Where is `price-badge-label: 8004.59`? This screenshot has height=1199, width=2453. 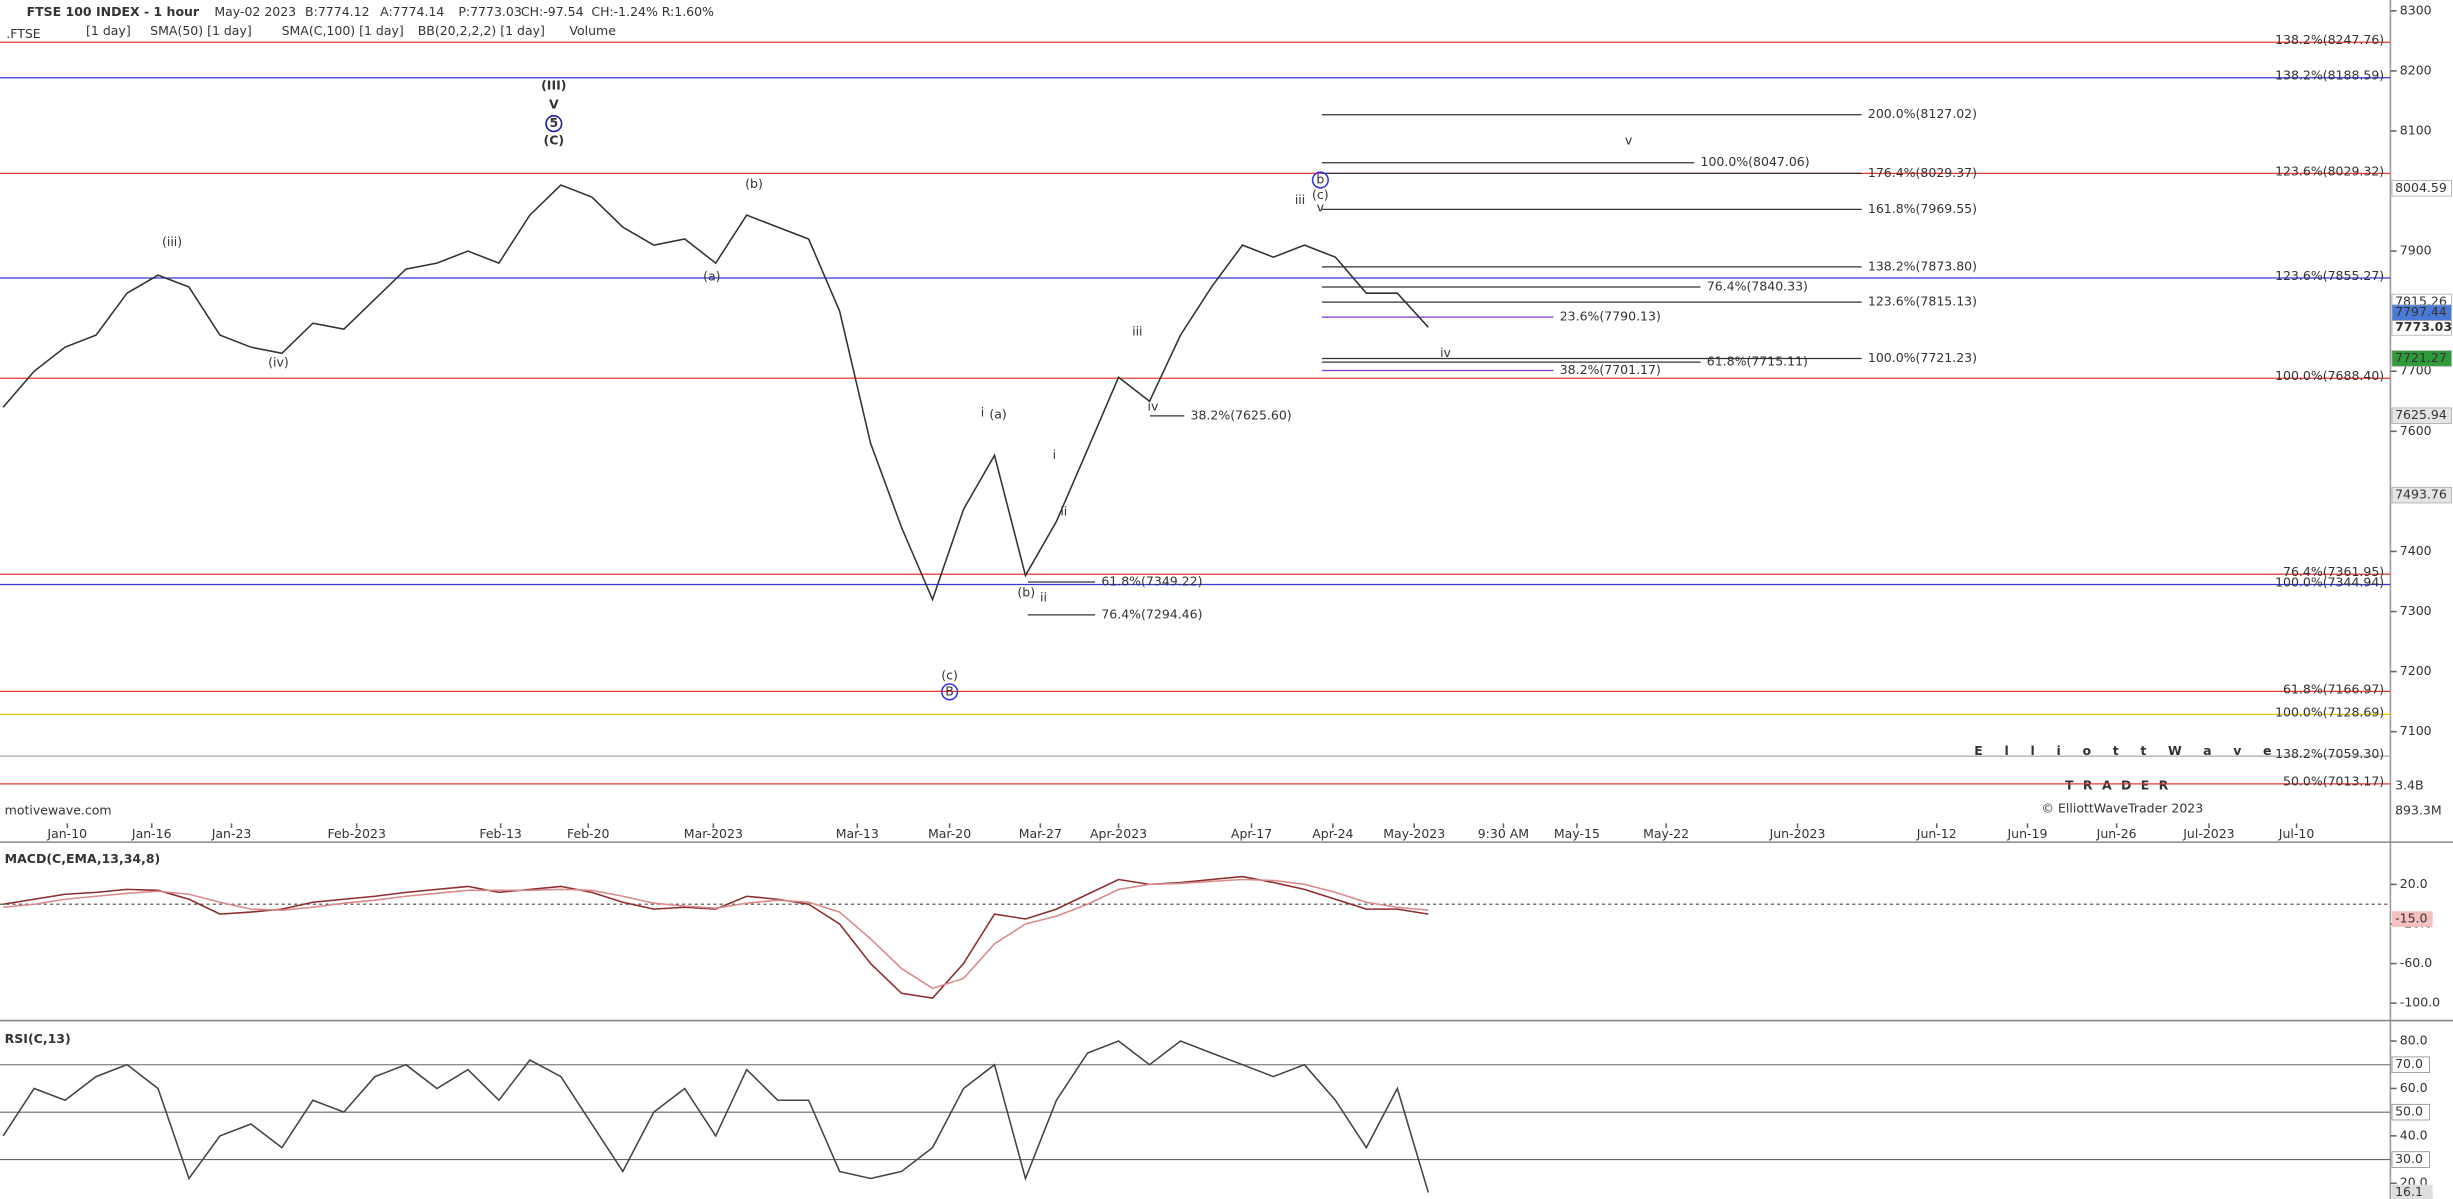 price-badge-label: 8004.59 is located at coordinates (2421, 187).